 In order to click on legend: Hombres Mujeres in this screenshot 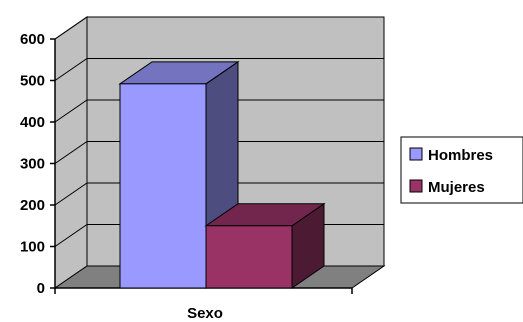, I will do `click(461, 170)`.